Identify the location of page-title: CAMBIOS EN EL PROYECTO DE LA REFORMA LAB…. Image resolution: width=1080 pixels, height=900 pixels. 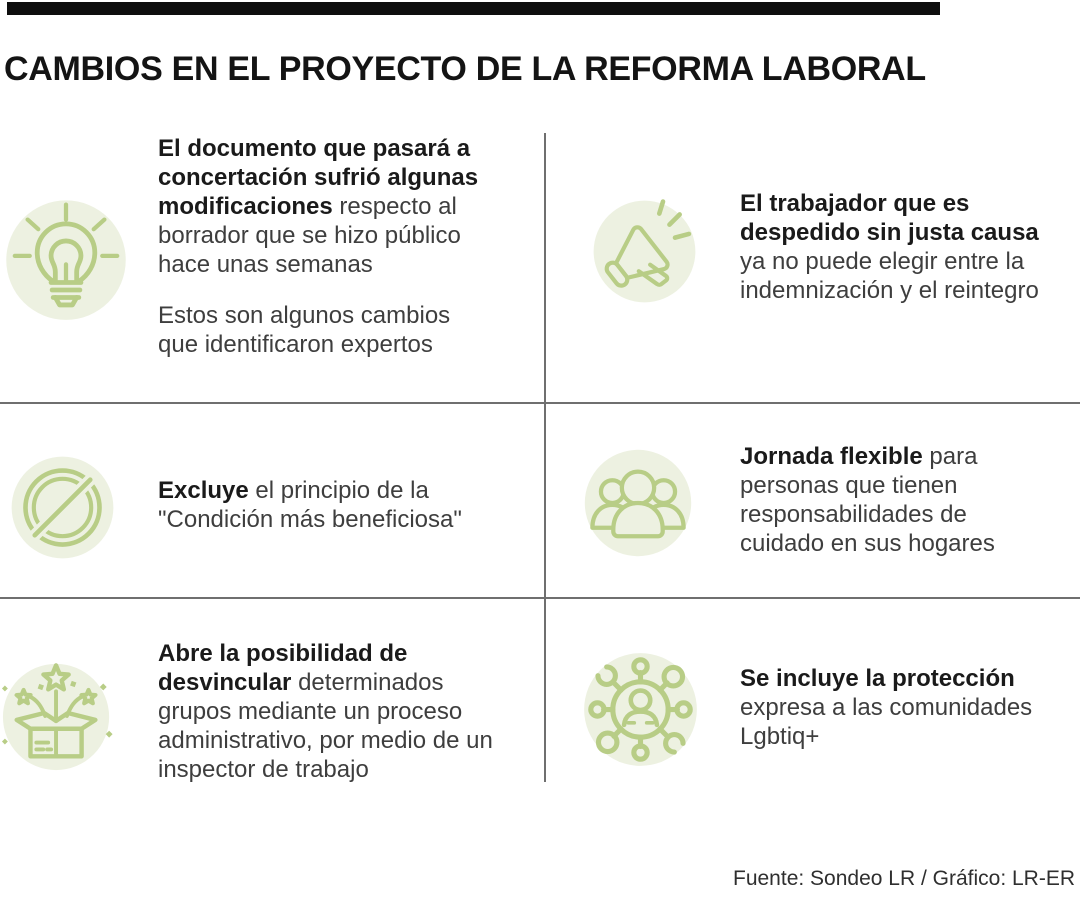
(465, 68).